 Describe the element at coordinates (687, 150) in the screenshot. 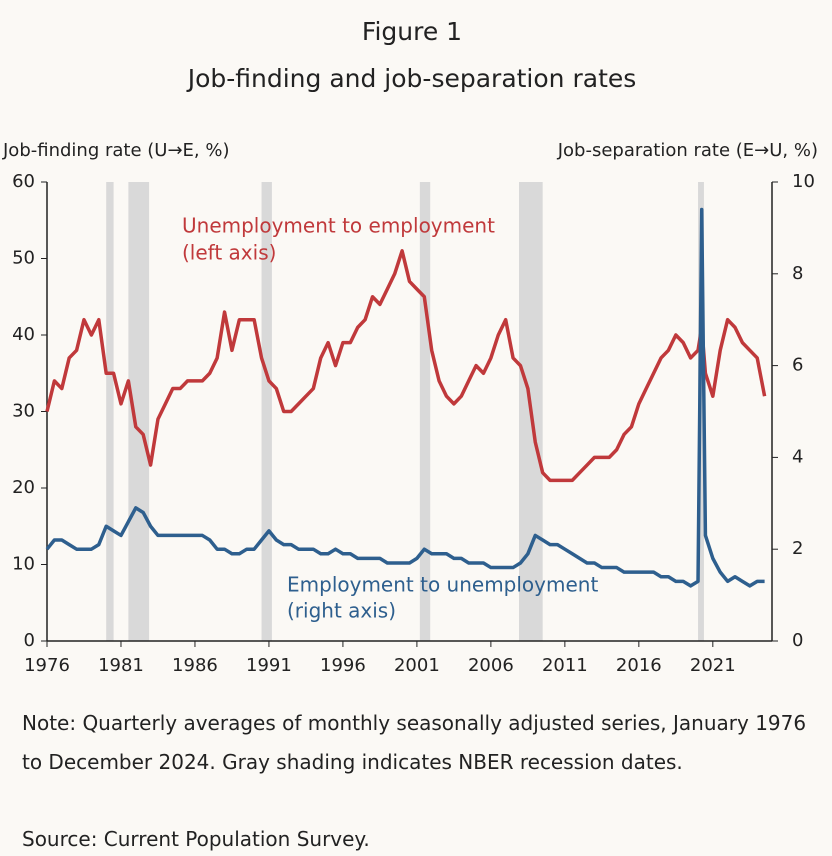

I see `y2-axis-label: Job-separation rate (E→U, %)` at that location.